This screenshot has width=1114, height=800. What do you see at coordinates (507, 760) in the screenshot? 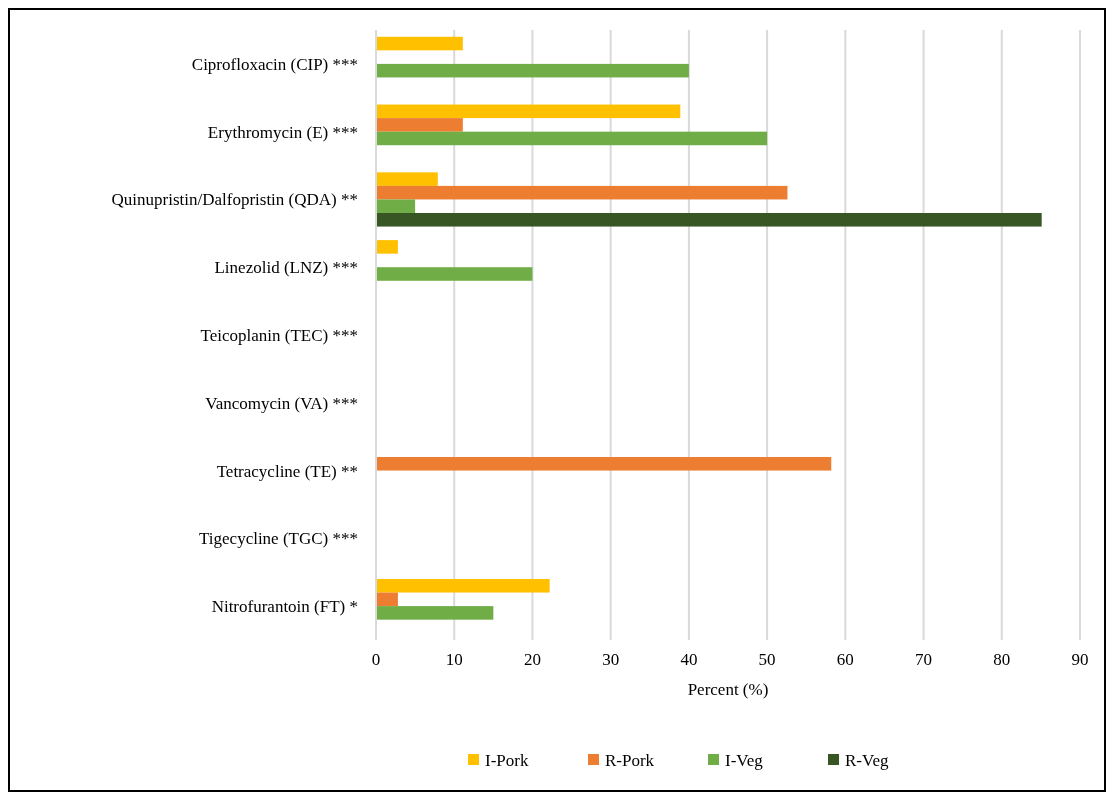
I see `legend-label: I-Pork` at bounding box center [507, 760].